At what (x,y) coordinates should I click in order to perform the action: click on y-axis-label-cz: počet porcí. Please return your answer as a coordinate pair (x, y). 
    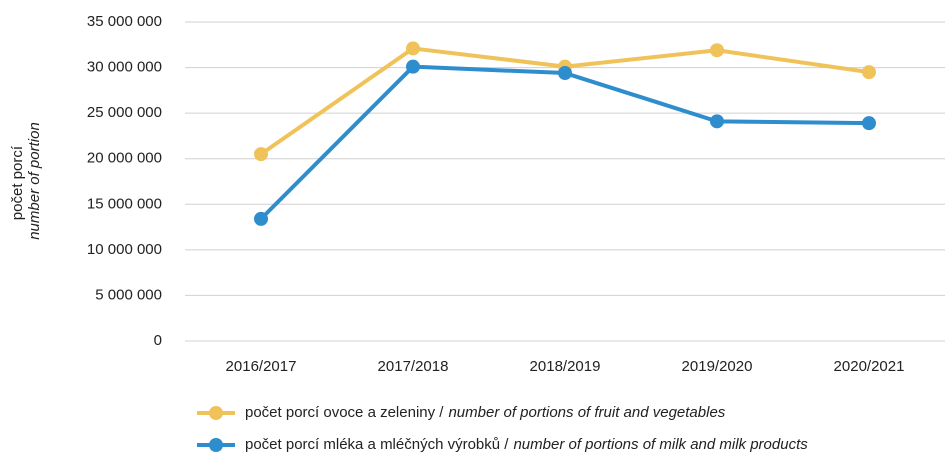
    Looking at the image, I should click on (17, 182).